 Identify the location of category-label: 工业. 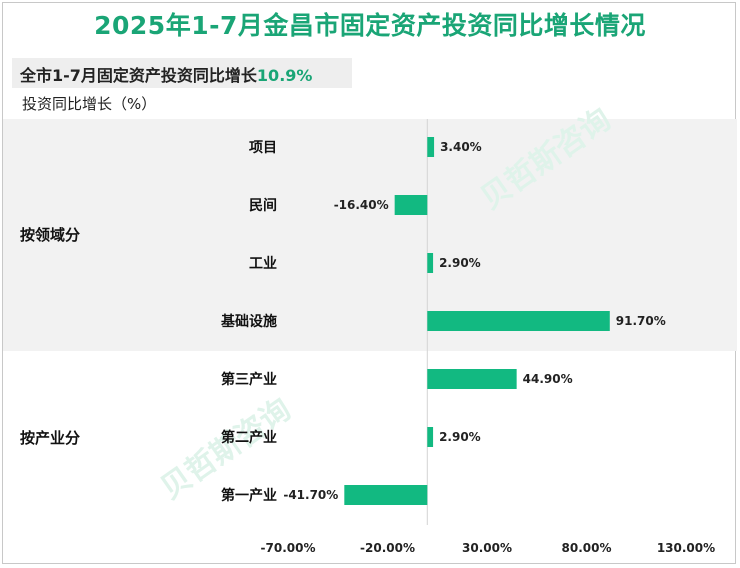
(263, 264).